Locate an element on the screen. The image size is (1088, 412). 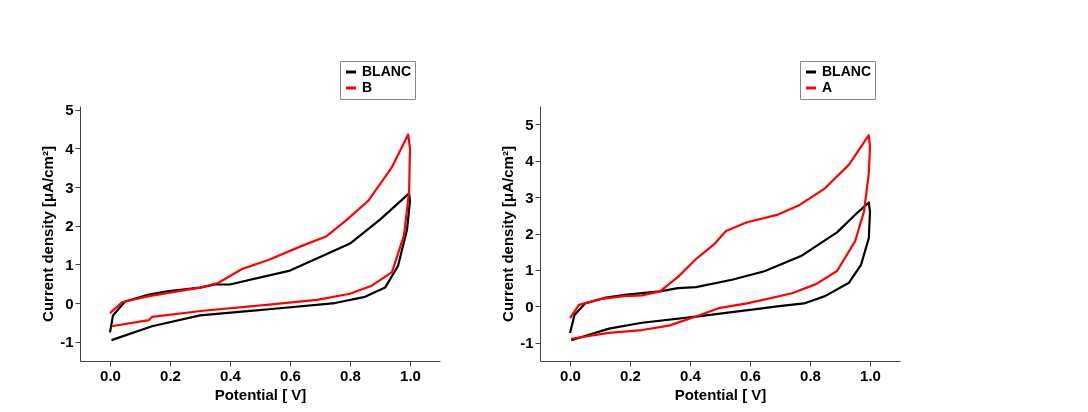
legend-label: A is located at coordinates (827, 87).